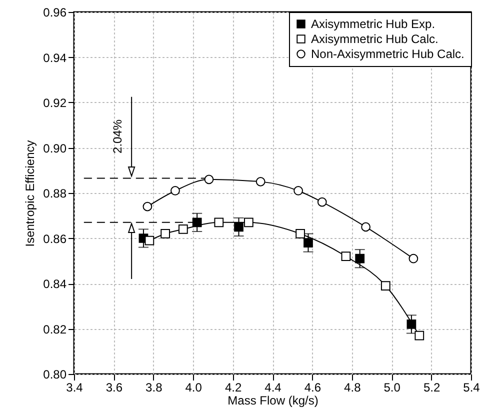 This screenshot has height=414, width=484. Describe the element at coordinates (55, 239) in the screenshot. I see `y-tick-label: 0.86` at that location.